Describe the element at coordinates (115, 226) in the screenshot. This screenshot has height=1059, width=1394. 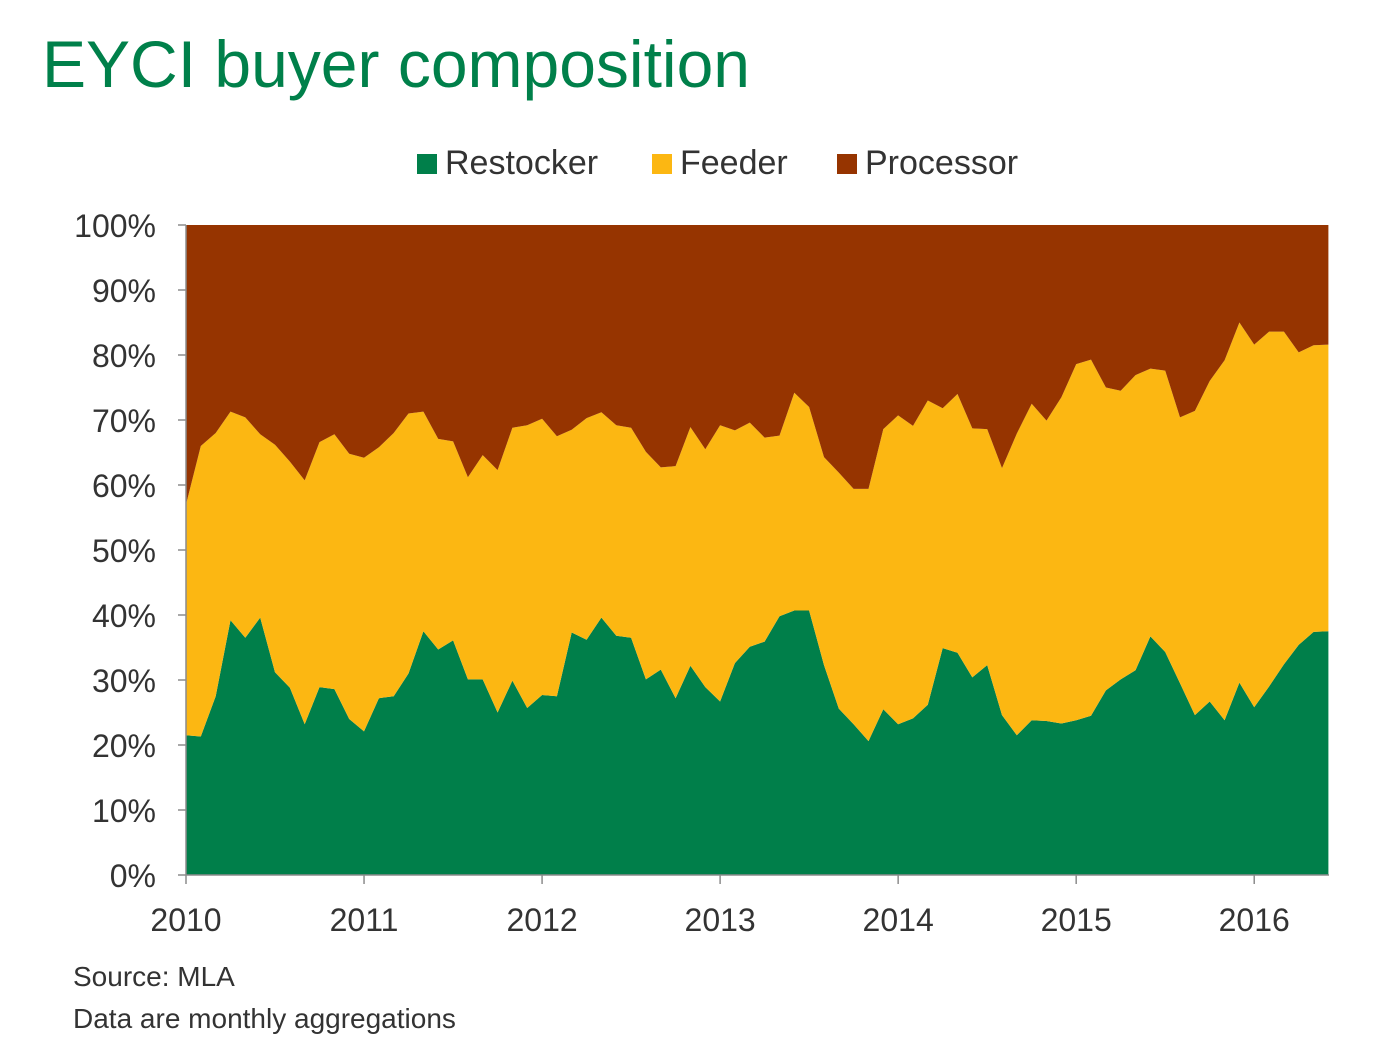
I see `y-tick-label: 100%` at that location.